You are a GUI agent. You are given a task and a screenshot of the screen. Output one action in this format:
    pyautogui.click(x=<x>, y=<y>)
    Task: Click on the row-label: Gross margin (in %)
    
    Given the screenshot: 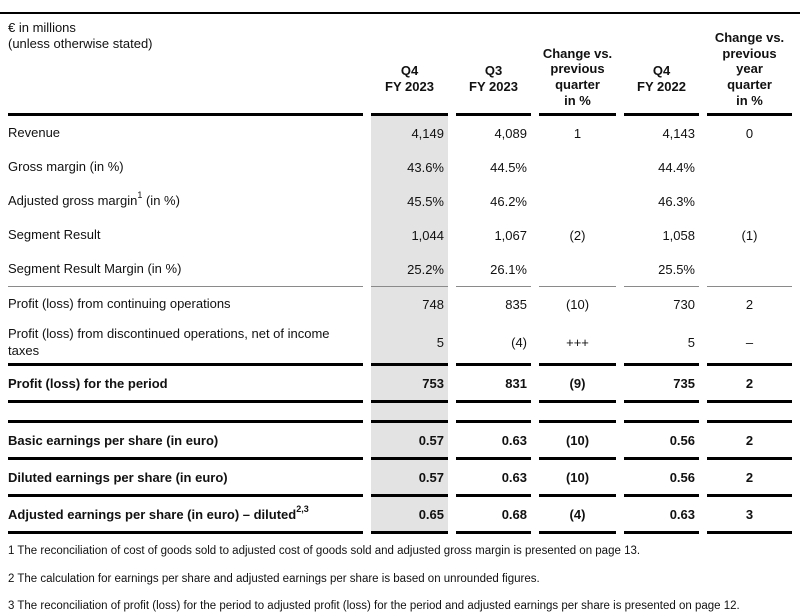 What is the action you would take?
    pyautogui.click(x=66, y=167)
    